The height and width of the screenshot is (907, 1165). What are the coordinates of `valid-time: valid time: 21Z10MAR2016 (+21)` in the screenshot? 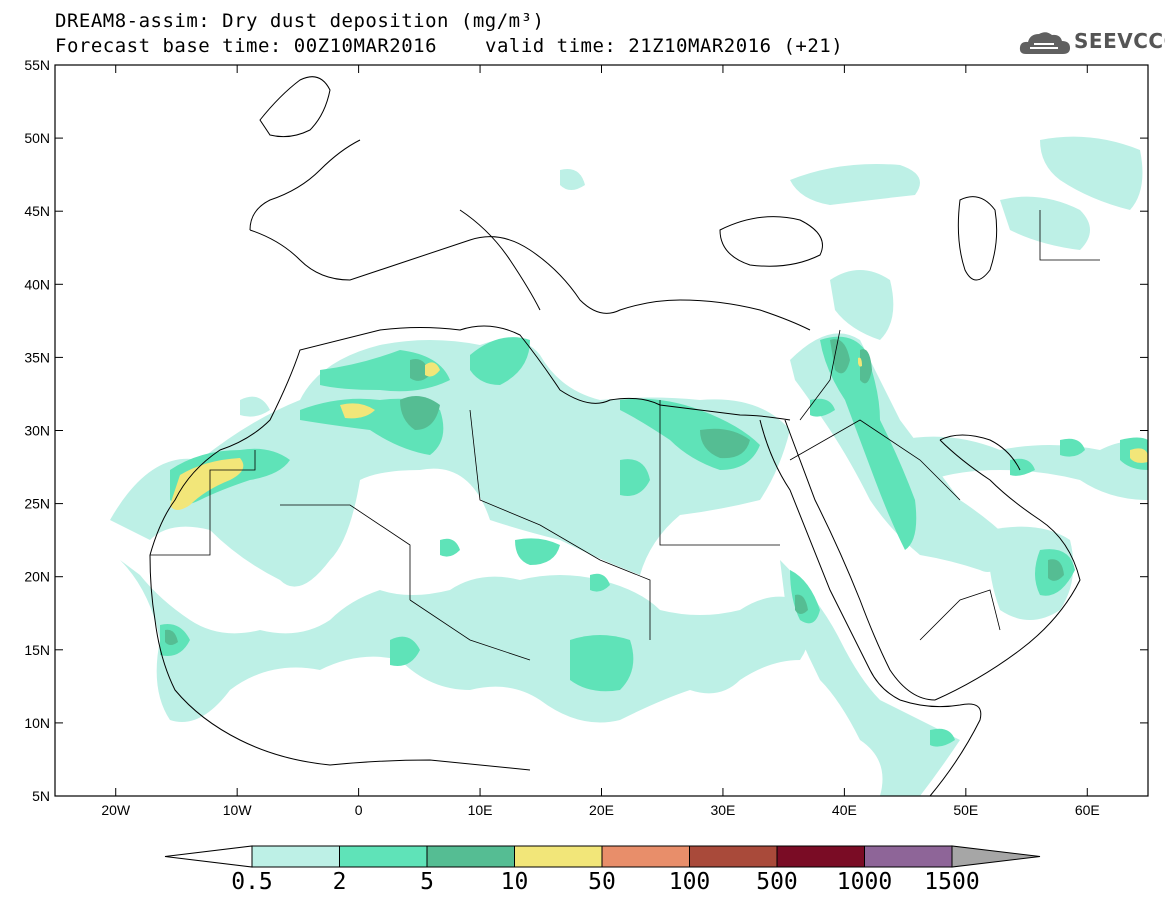 It's located at (664, 46).